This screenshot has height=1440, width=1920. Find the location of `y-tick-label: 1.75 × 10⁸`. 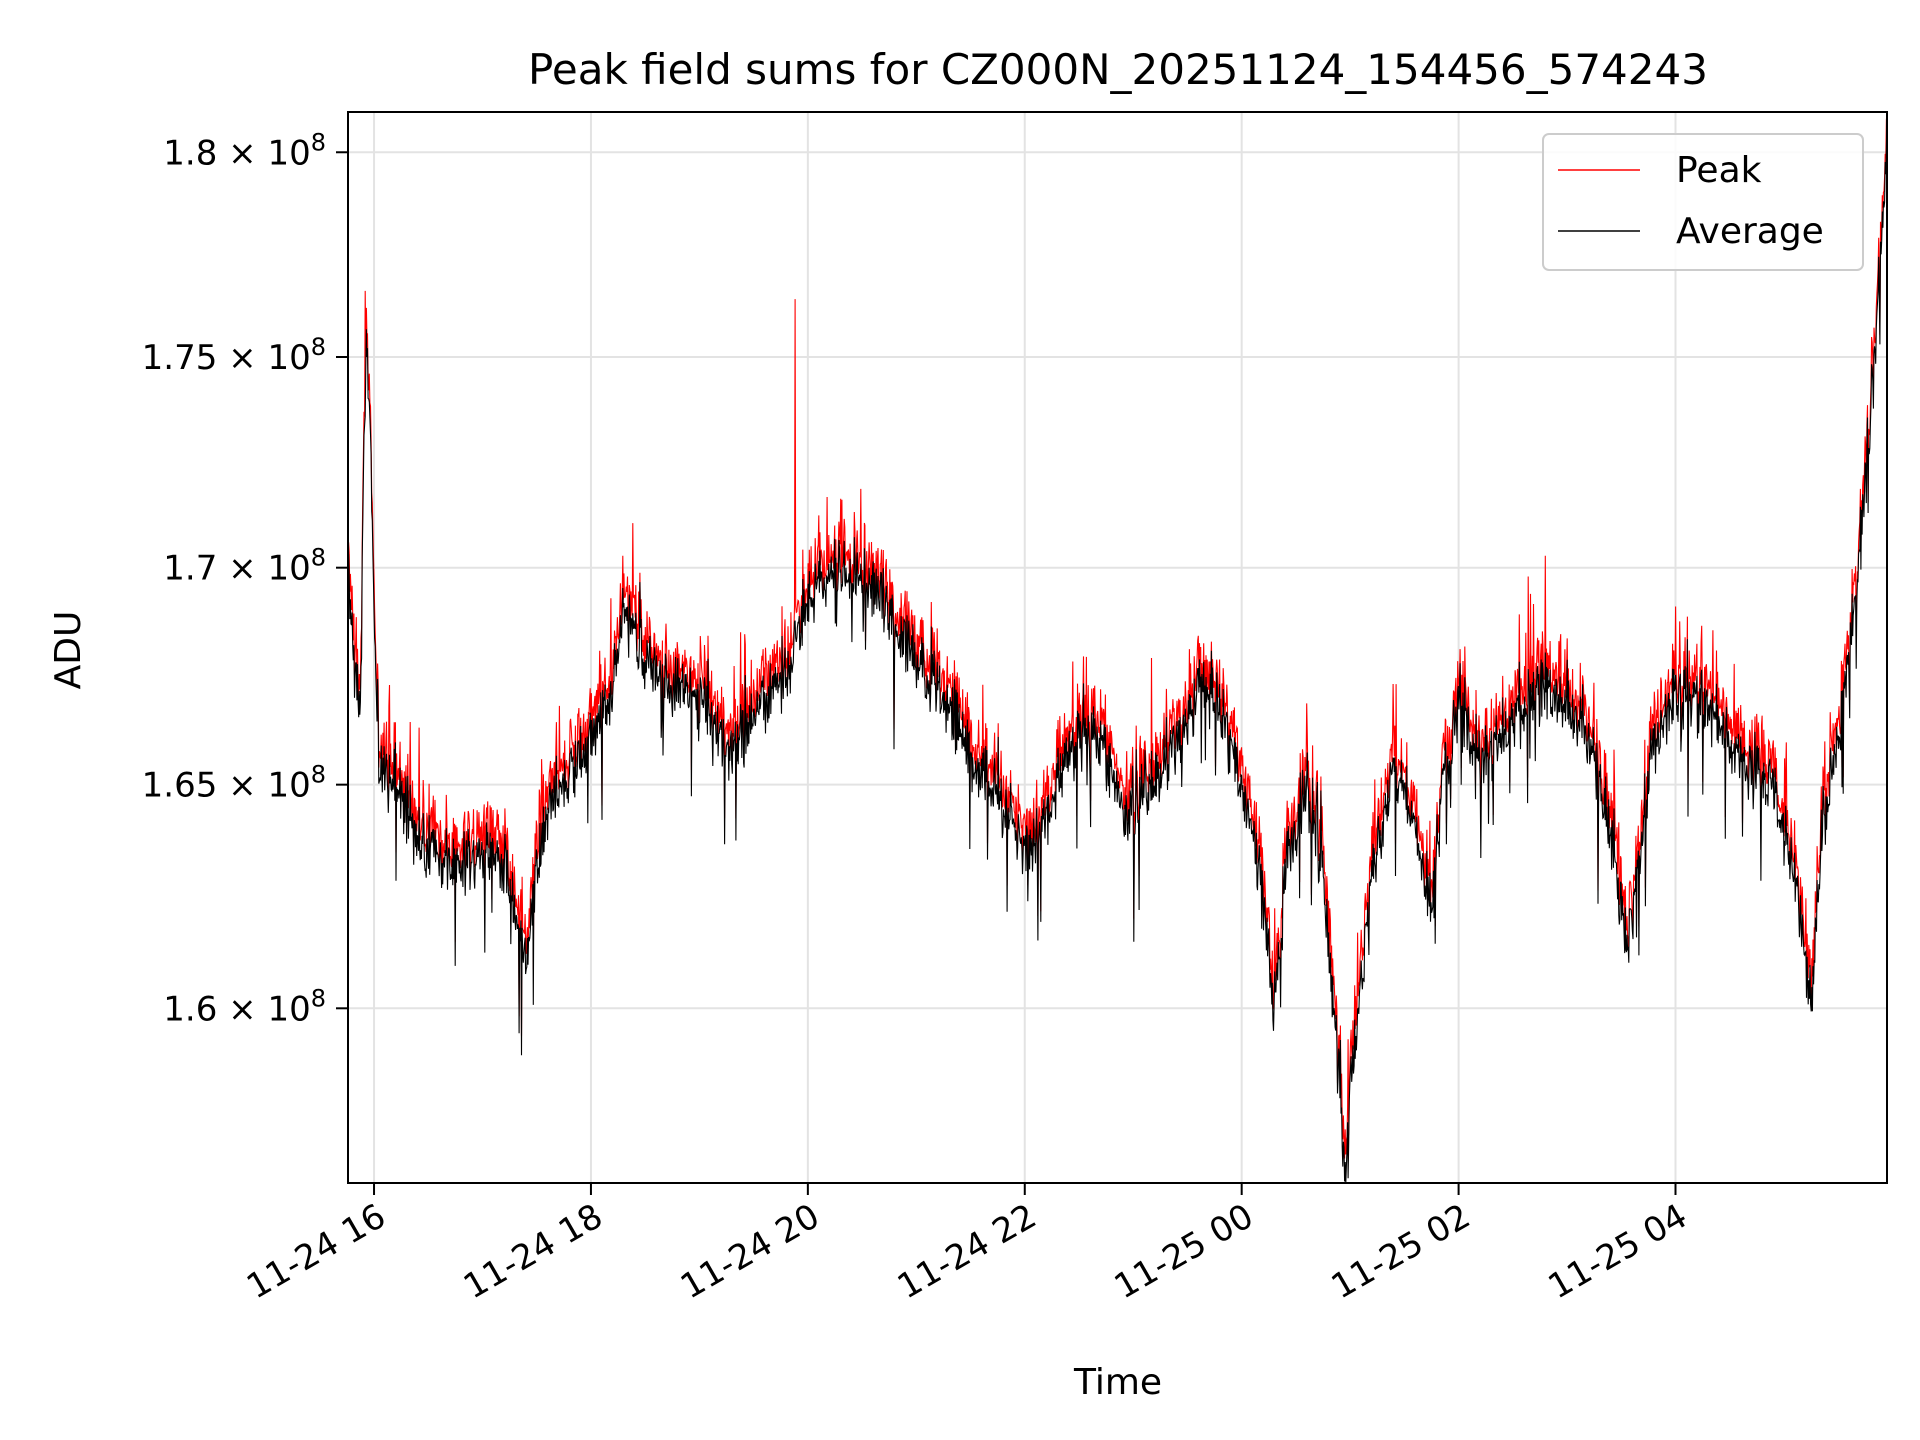

y-tick-label: 1.75 × 10⁸ is located at coordinates (234, 355).